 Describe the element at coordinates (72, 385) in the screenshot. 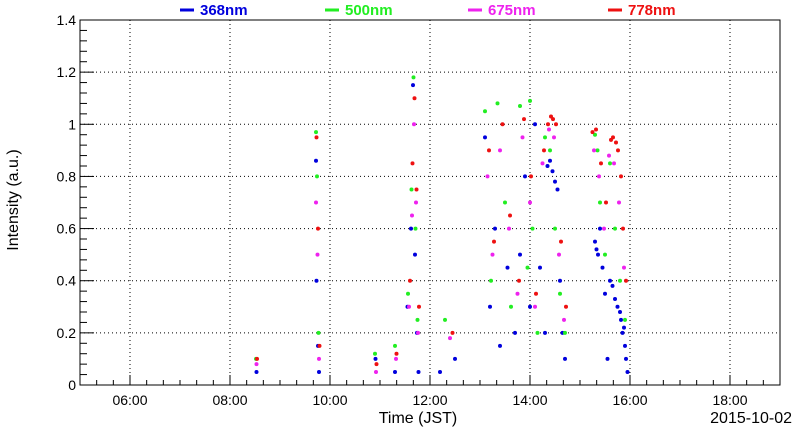

I see `y-tick-label: 0` at that location.